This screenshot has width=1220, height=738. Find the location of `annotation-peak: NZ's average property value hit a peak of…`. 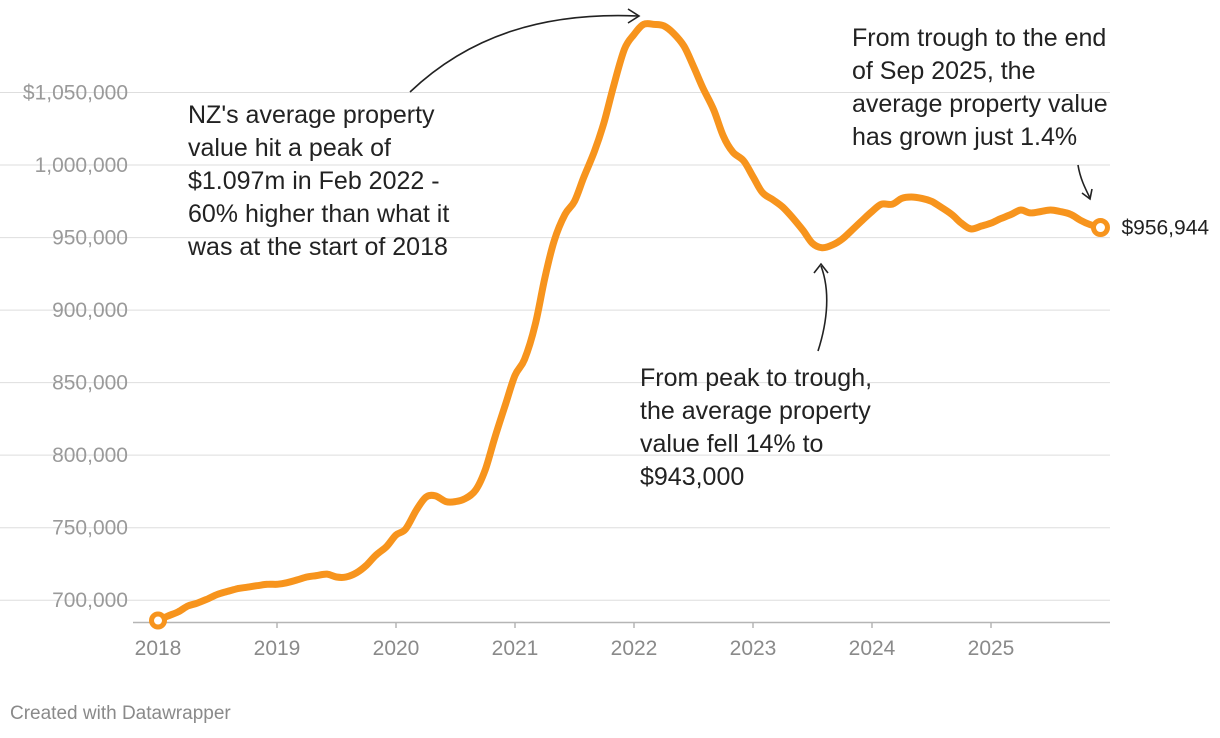

annotation-peak: NZ's average property value hit a peak of… is located at coordinates (318, 181).